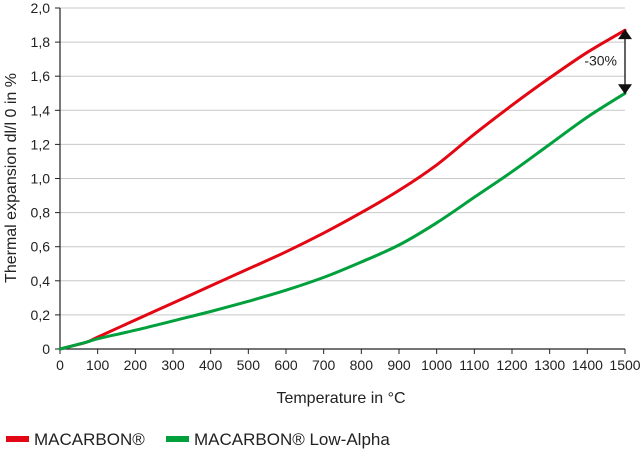 The image size is (640, 454). What do you see at coordinates (600, 61) in the screenshot?
I see `annotation-label: -30%` at bounding box center [600, 61].